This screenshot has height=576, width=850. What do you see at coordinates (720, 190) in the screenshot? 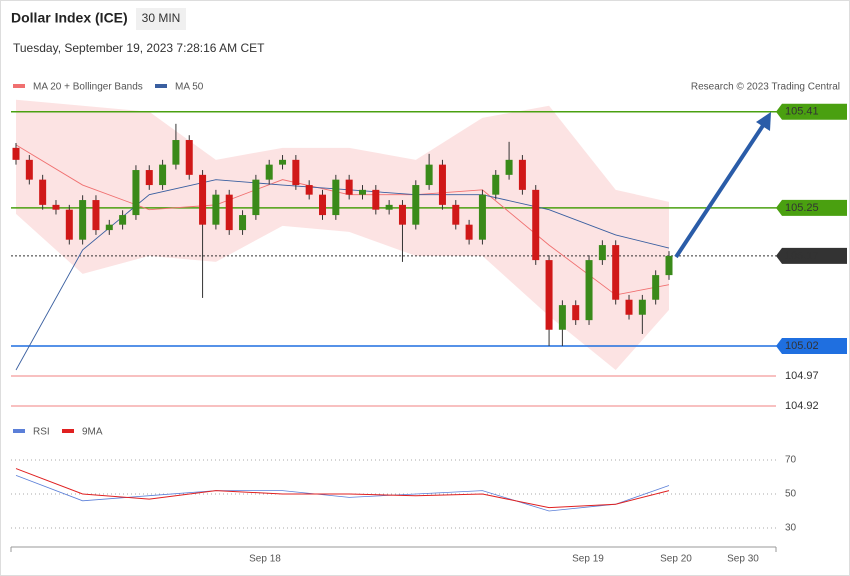
I see `forecast-arrow` at bounding box center [720, 190].